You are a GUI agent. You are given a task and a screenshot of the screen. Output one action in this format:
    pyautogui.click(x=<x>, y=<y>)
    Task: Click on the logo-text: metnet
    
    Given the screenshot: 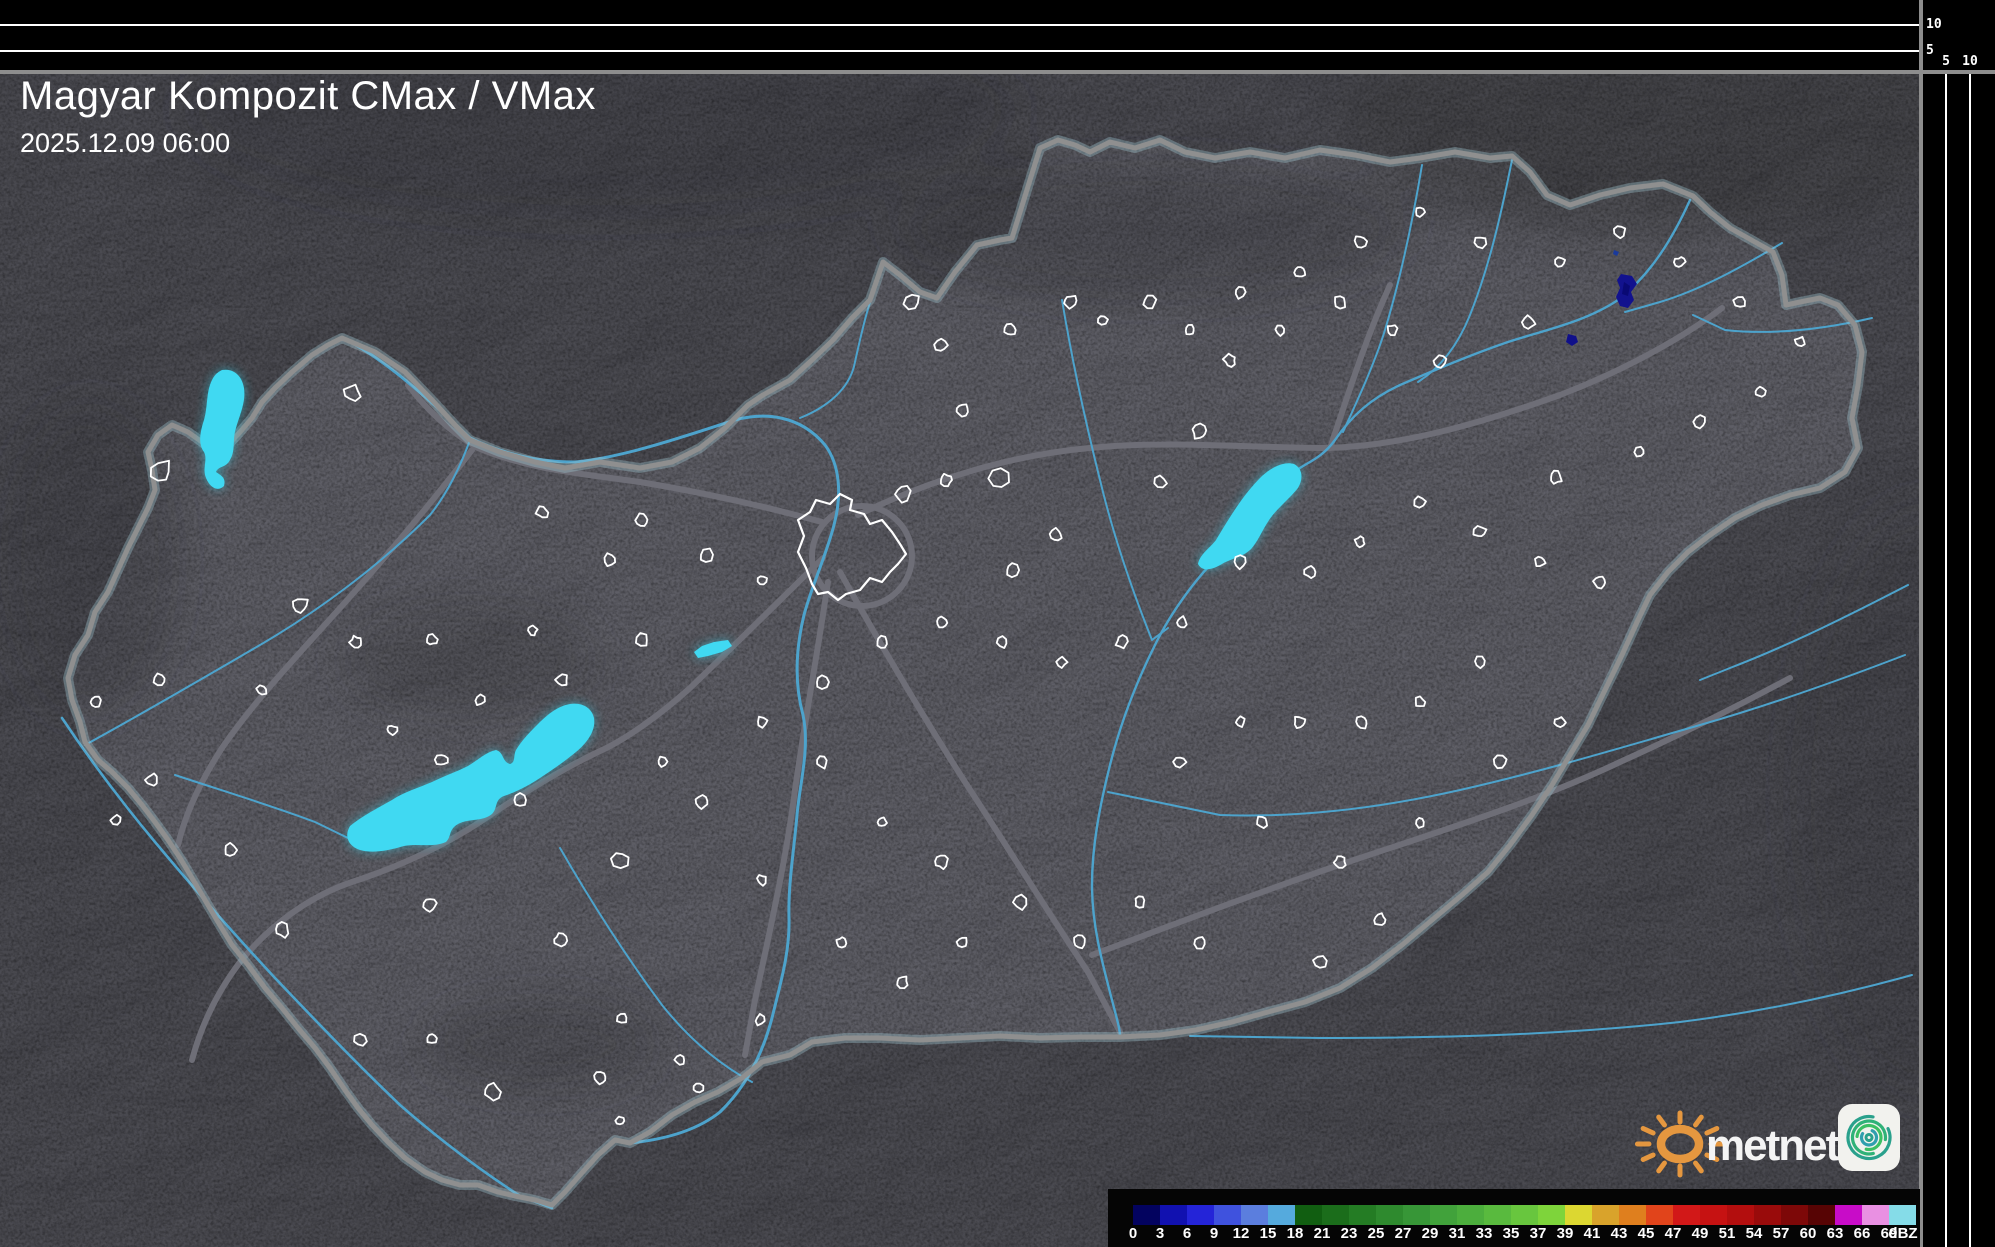 What is the action you would take?
    pyautogui.click(x=1773, y=1145)
    